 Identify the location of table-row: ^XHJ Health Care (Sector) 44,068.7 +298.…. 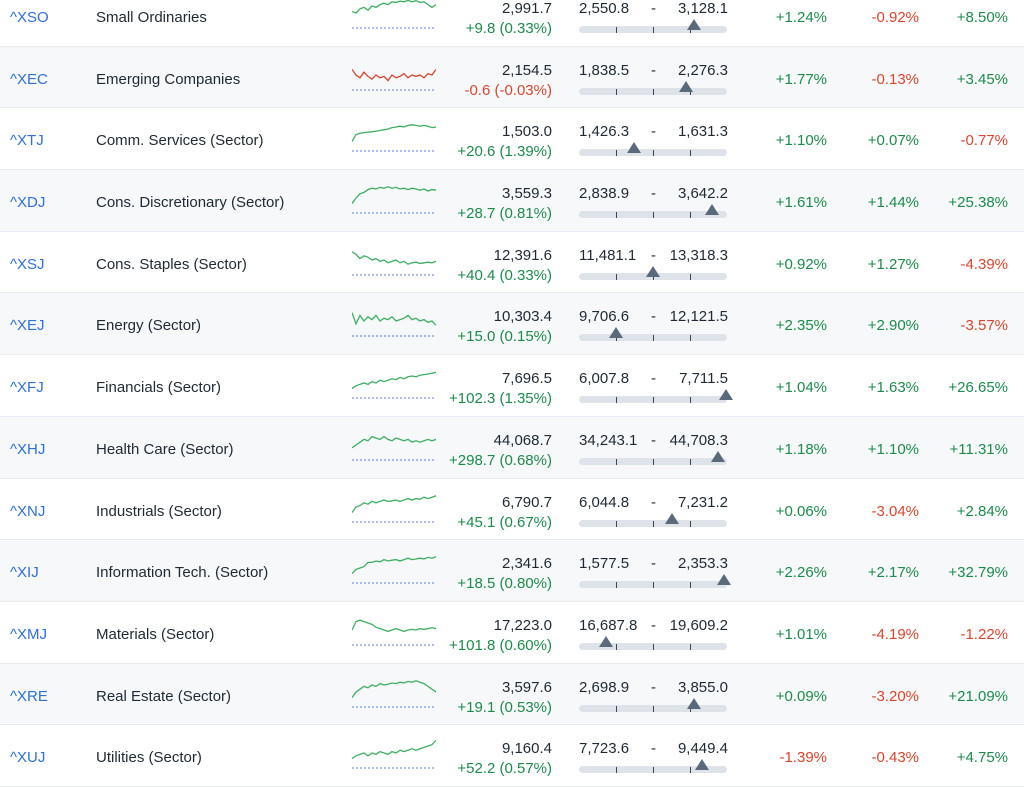
(512, 447).